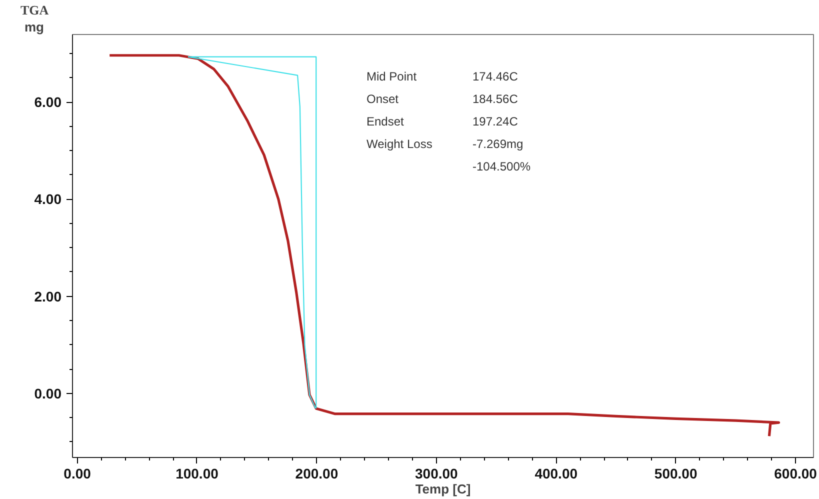  What do you see at coordinates (48, 102) in the screenshot?
I see `y-tick-label: 6.00` at bounding box center [48, 102].